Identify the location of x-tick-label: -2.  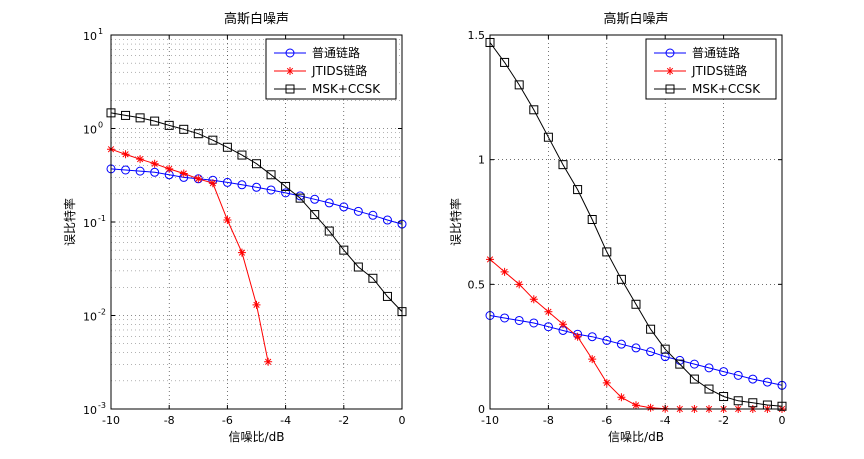
(723, 420).